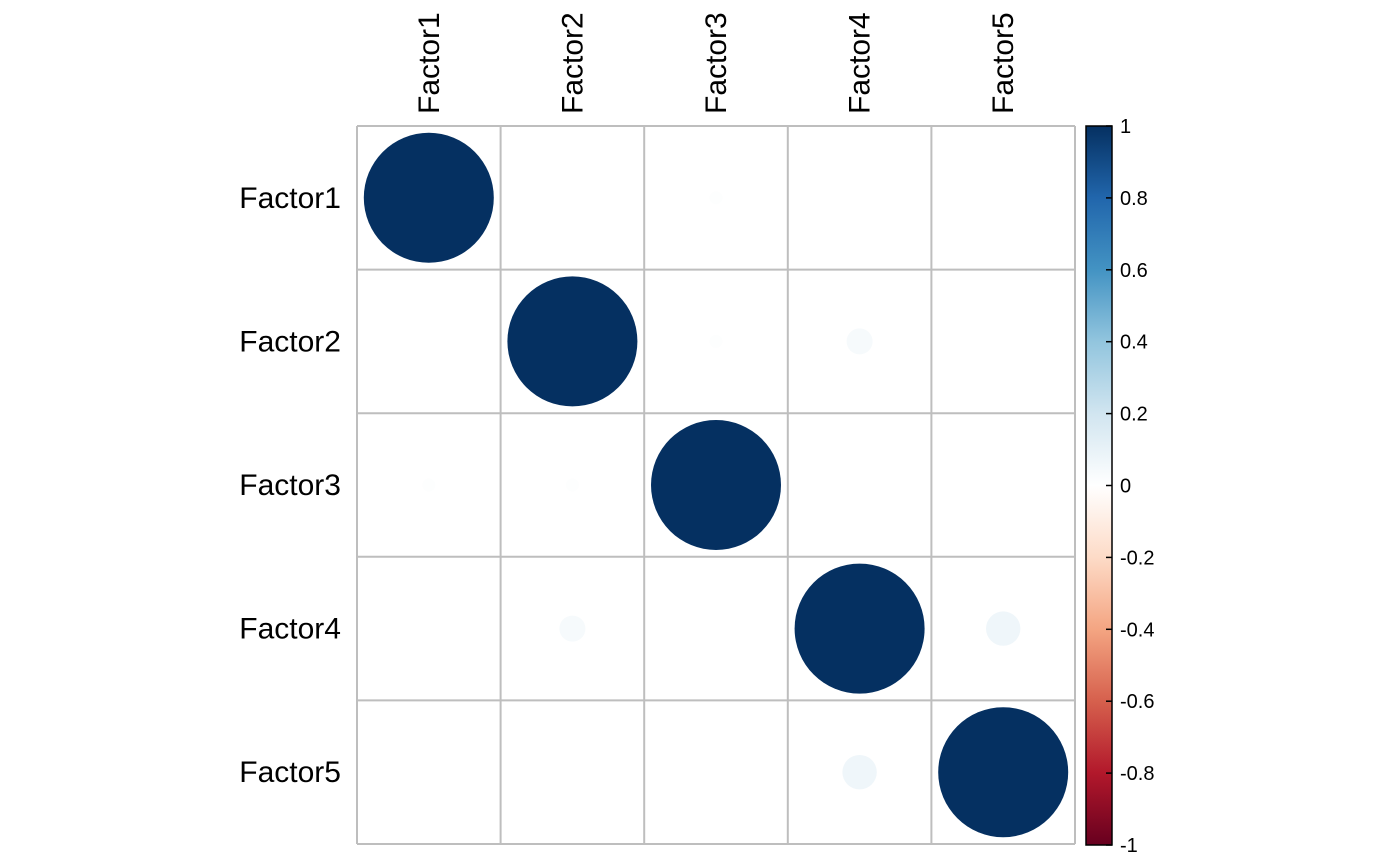  What do you see at coordinates (1129, 846) in the screenshot?
I see `colorbar-tick-label: -1` at bounding box center [1129, 846].